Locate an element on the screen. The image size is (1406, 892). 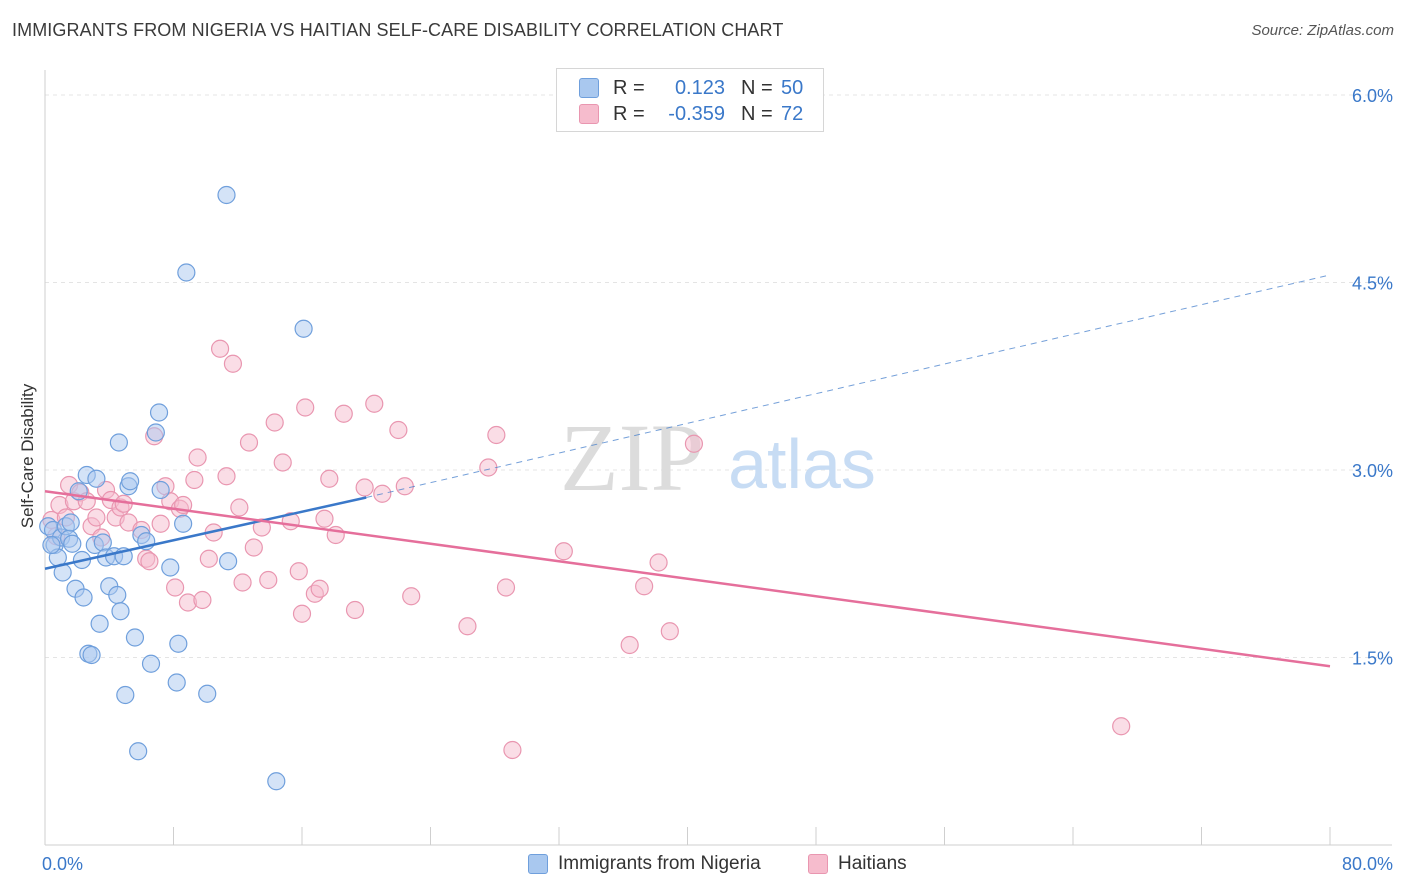
nigeria-trend-line is located at coordinates (205, 533).